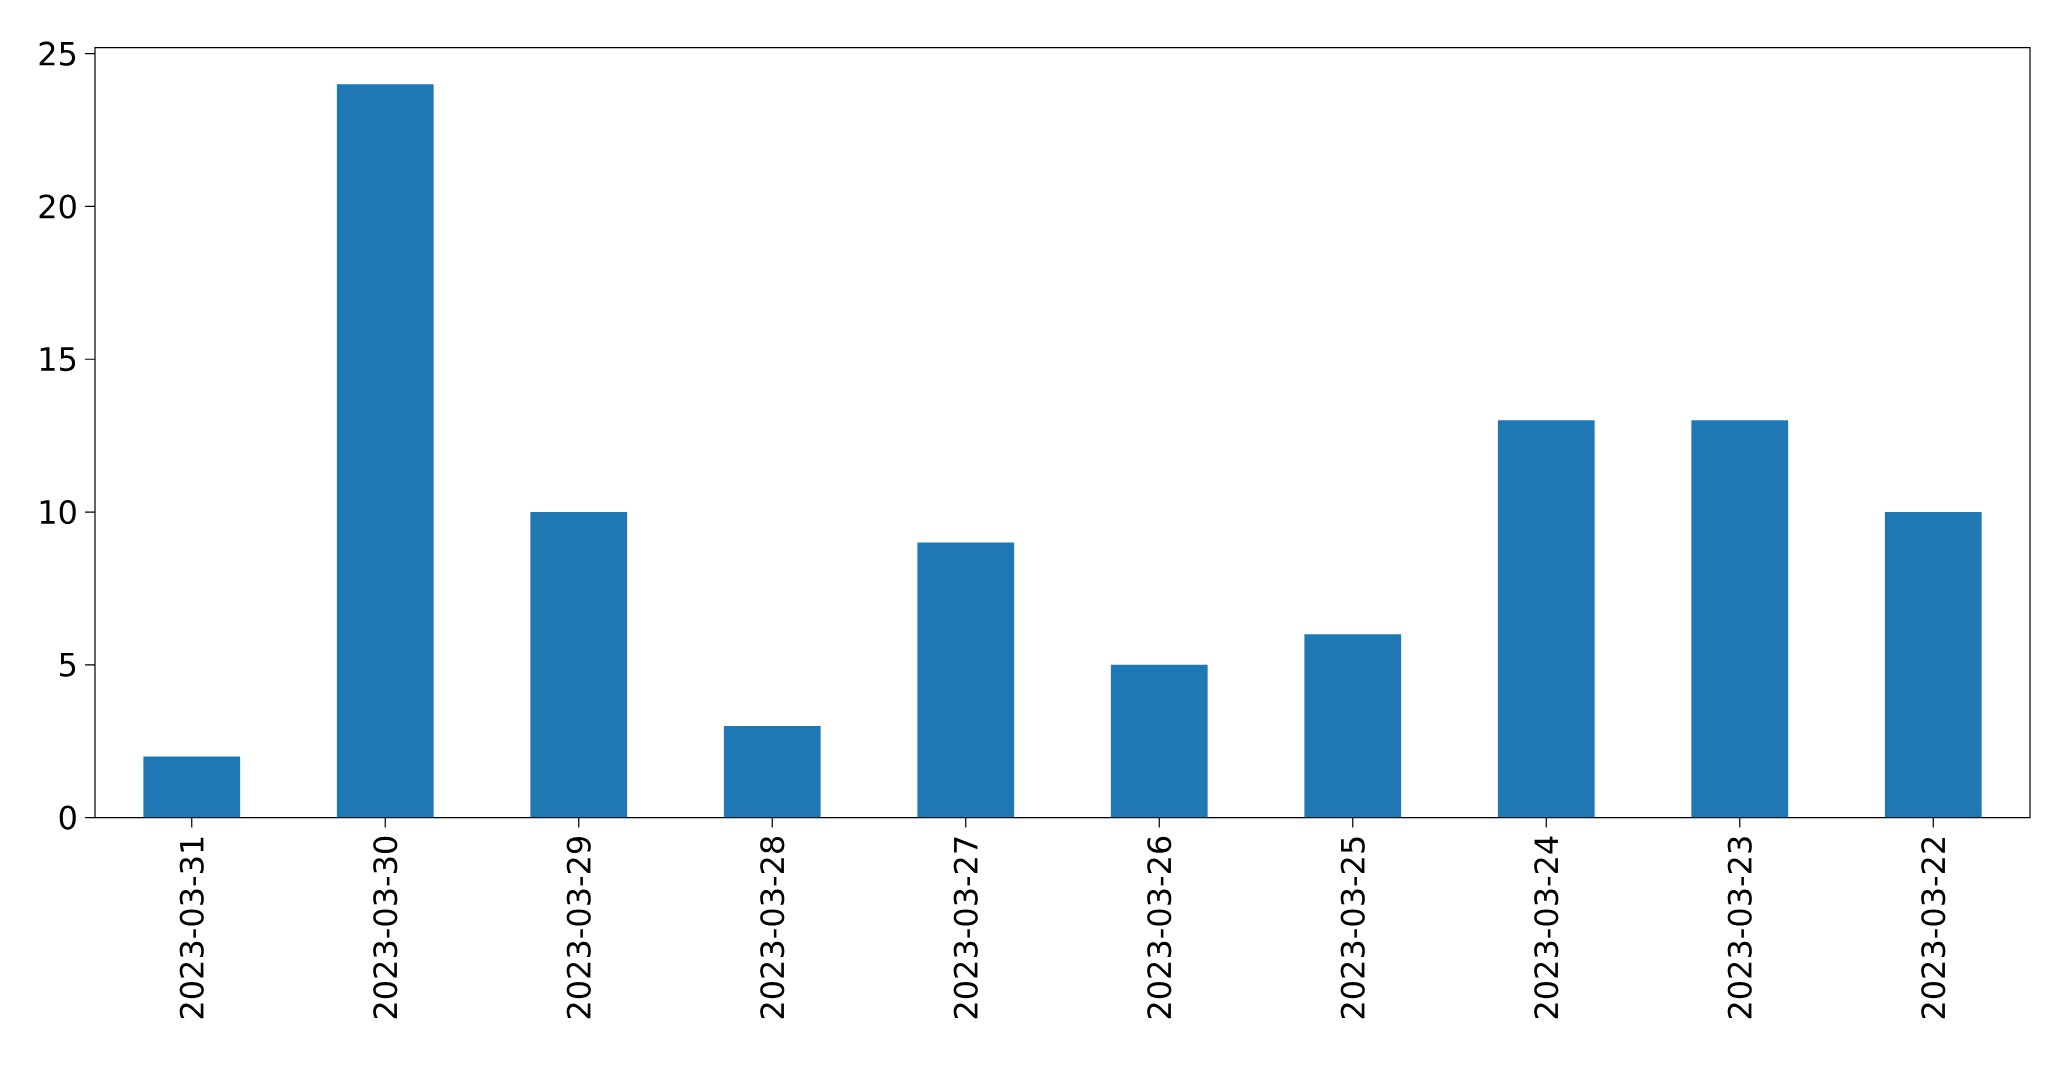 The image size is (2071, 1069). I want to click on x-tick-label: 2023-03-24, so click(1546, 927).